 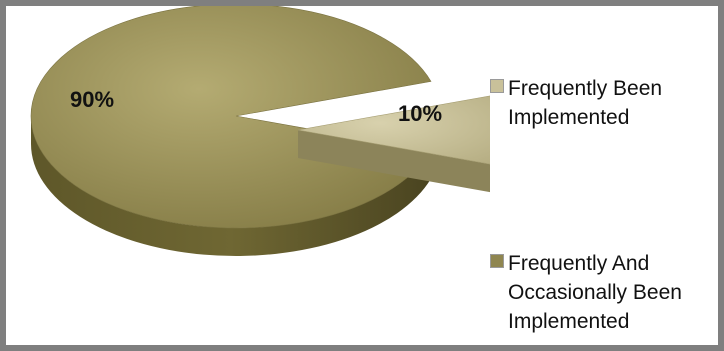 I want to click on legend-label: Frequently Been Implemented, so click(x=585, y=103).